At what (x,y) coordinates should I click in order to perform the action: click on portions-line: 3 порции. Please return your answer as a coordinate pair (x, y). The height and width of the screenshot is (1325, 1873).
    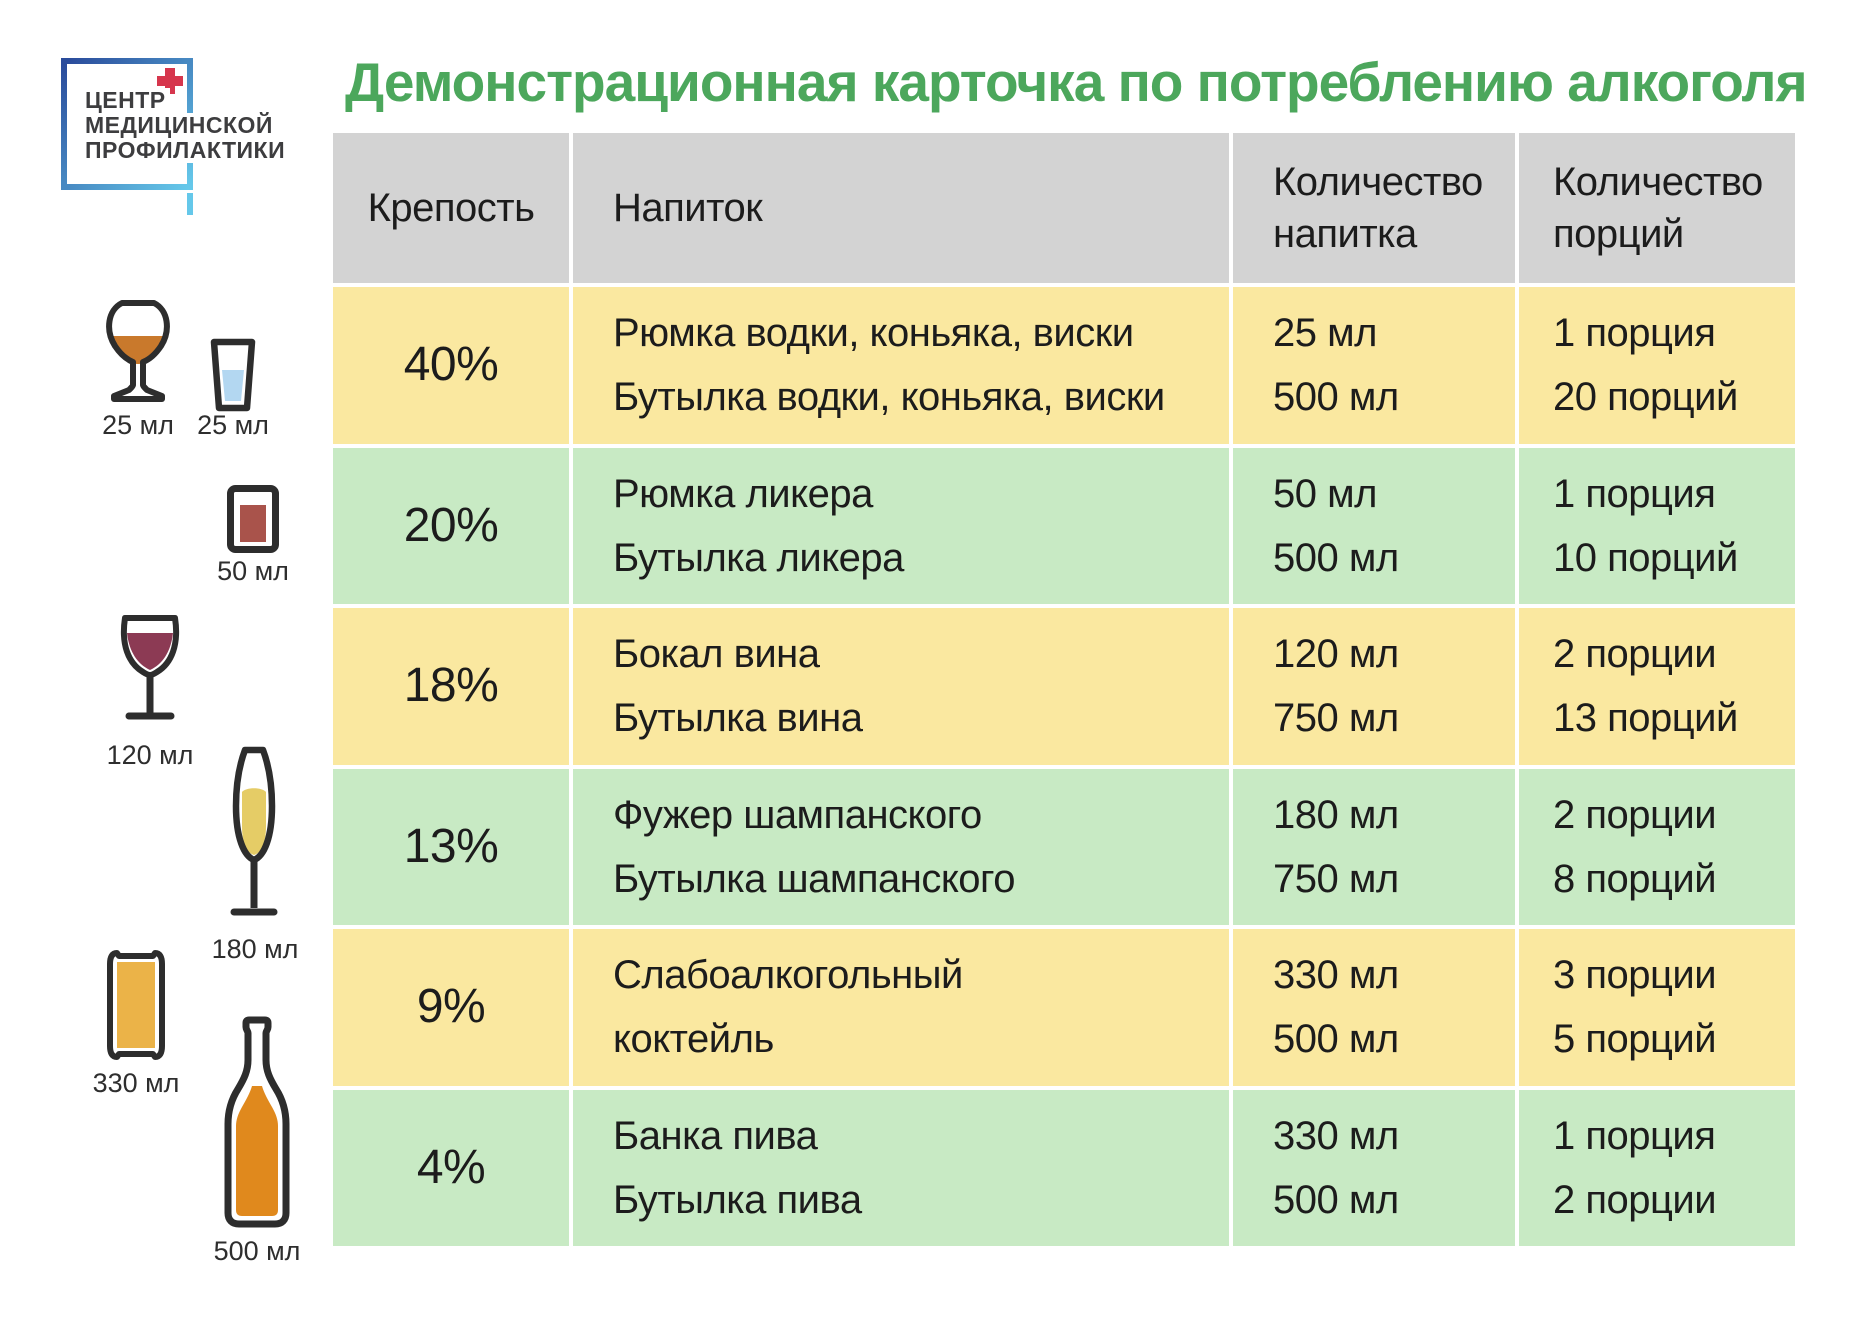
    Looking at the image, I should click on (1635, 975).